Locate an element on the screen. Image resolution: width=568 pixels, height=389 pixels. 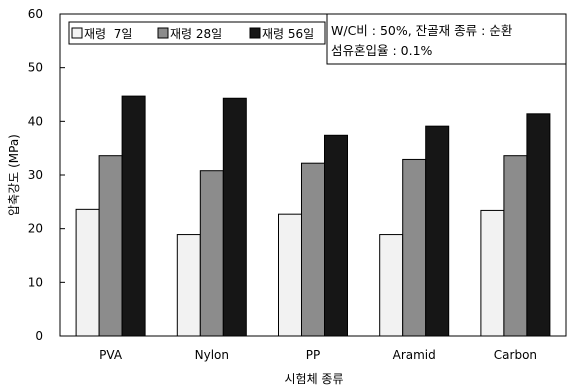
annotation-box: W/C비 : 50%, 잔골재 종류 : 순환 섬유혼입율 : 0.1% is located at coordinates (446, 39).